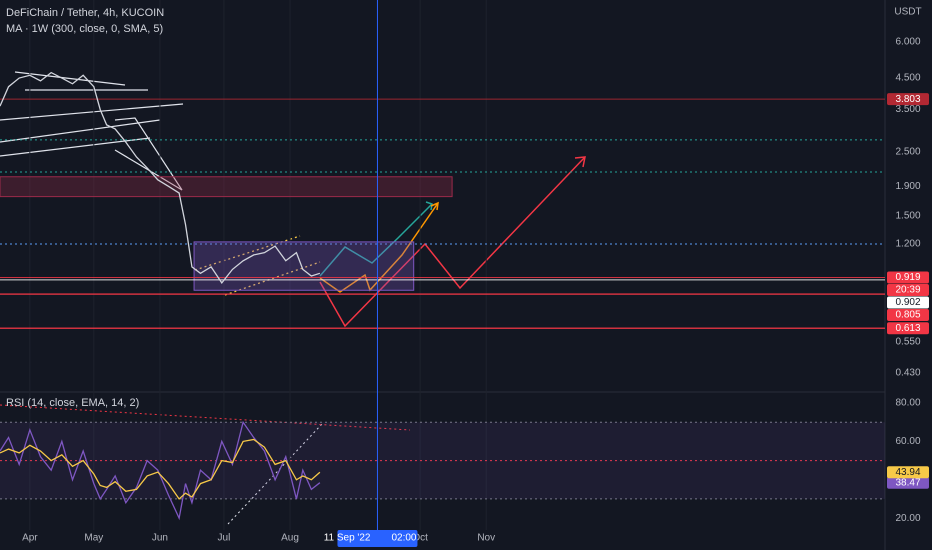 This screenshot has height=550, width=932. Describe the element at coordinates (85, 13) in the screenshot. I see `chart-title: DeFiChain / Tether, 4h, KUCOIN` at that location.